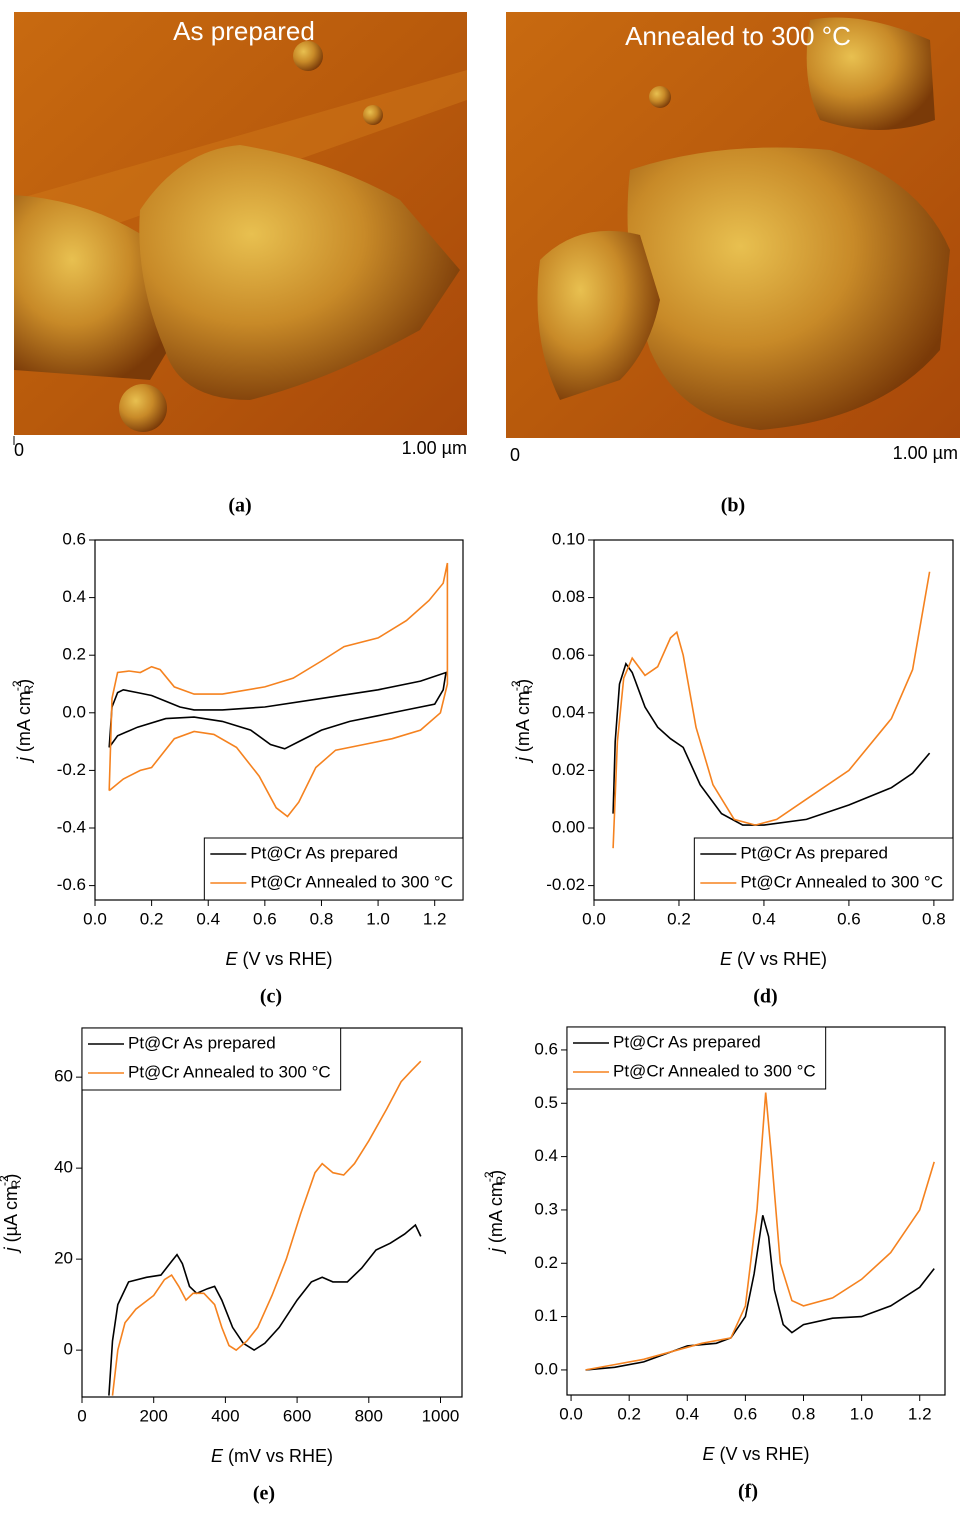  What do you see at coordinates (546, 1208) in the screenshot?
I see `y-tick-label: 0.3` at bounding box center [546, 1208].